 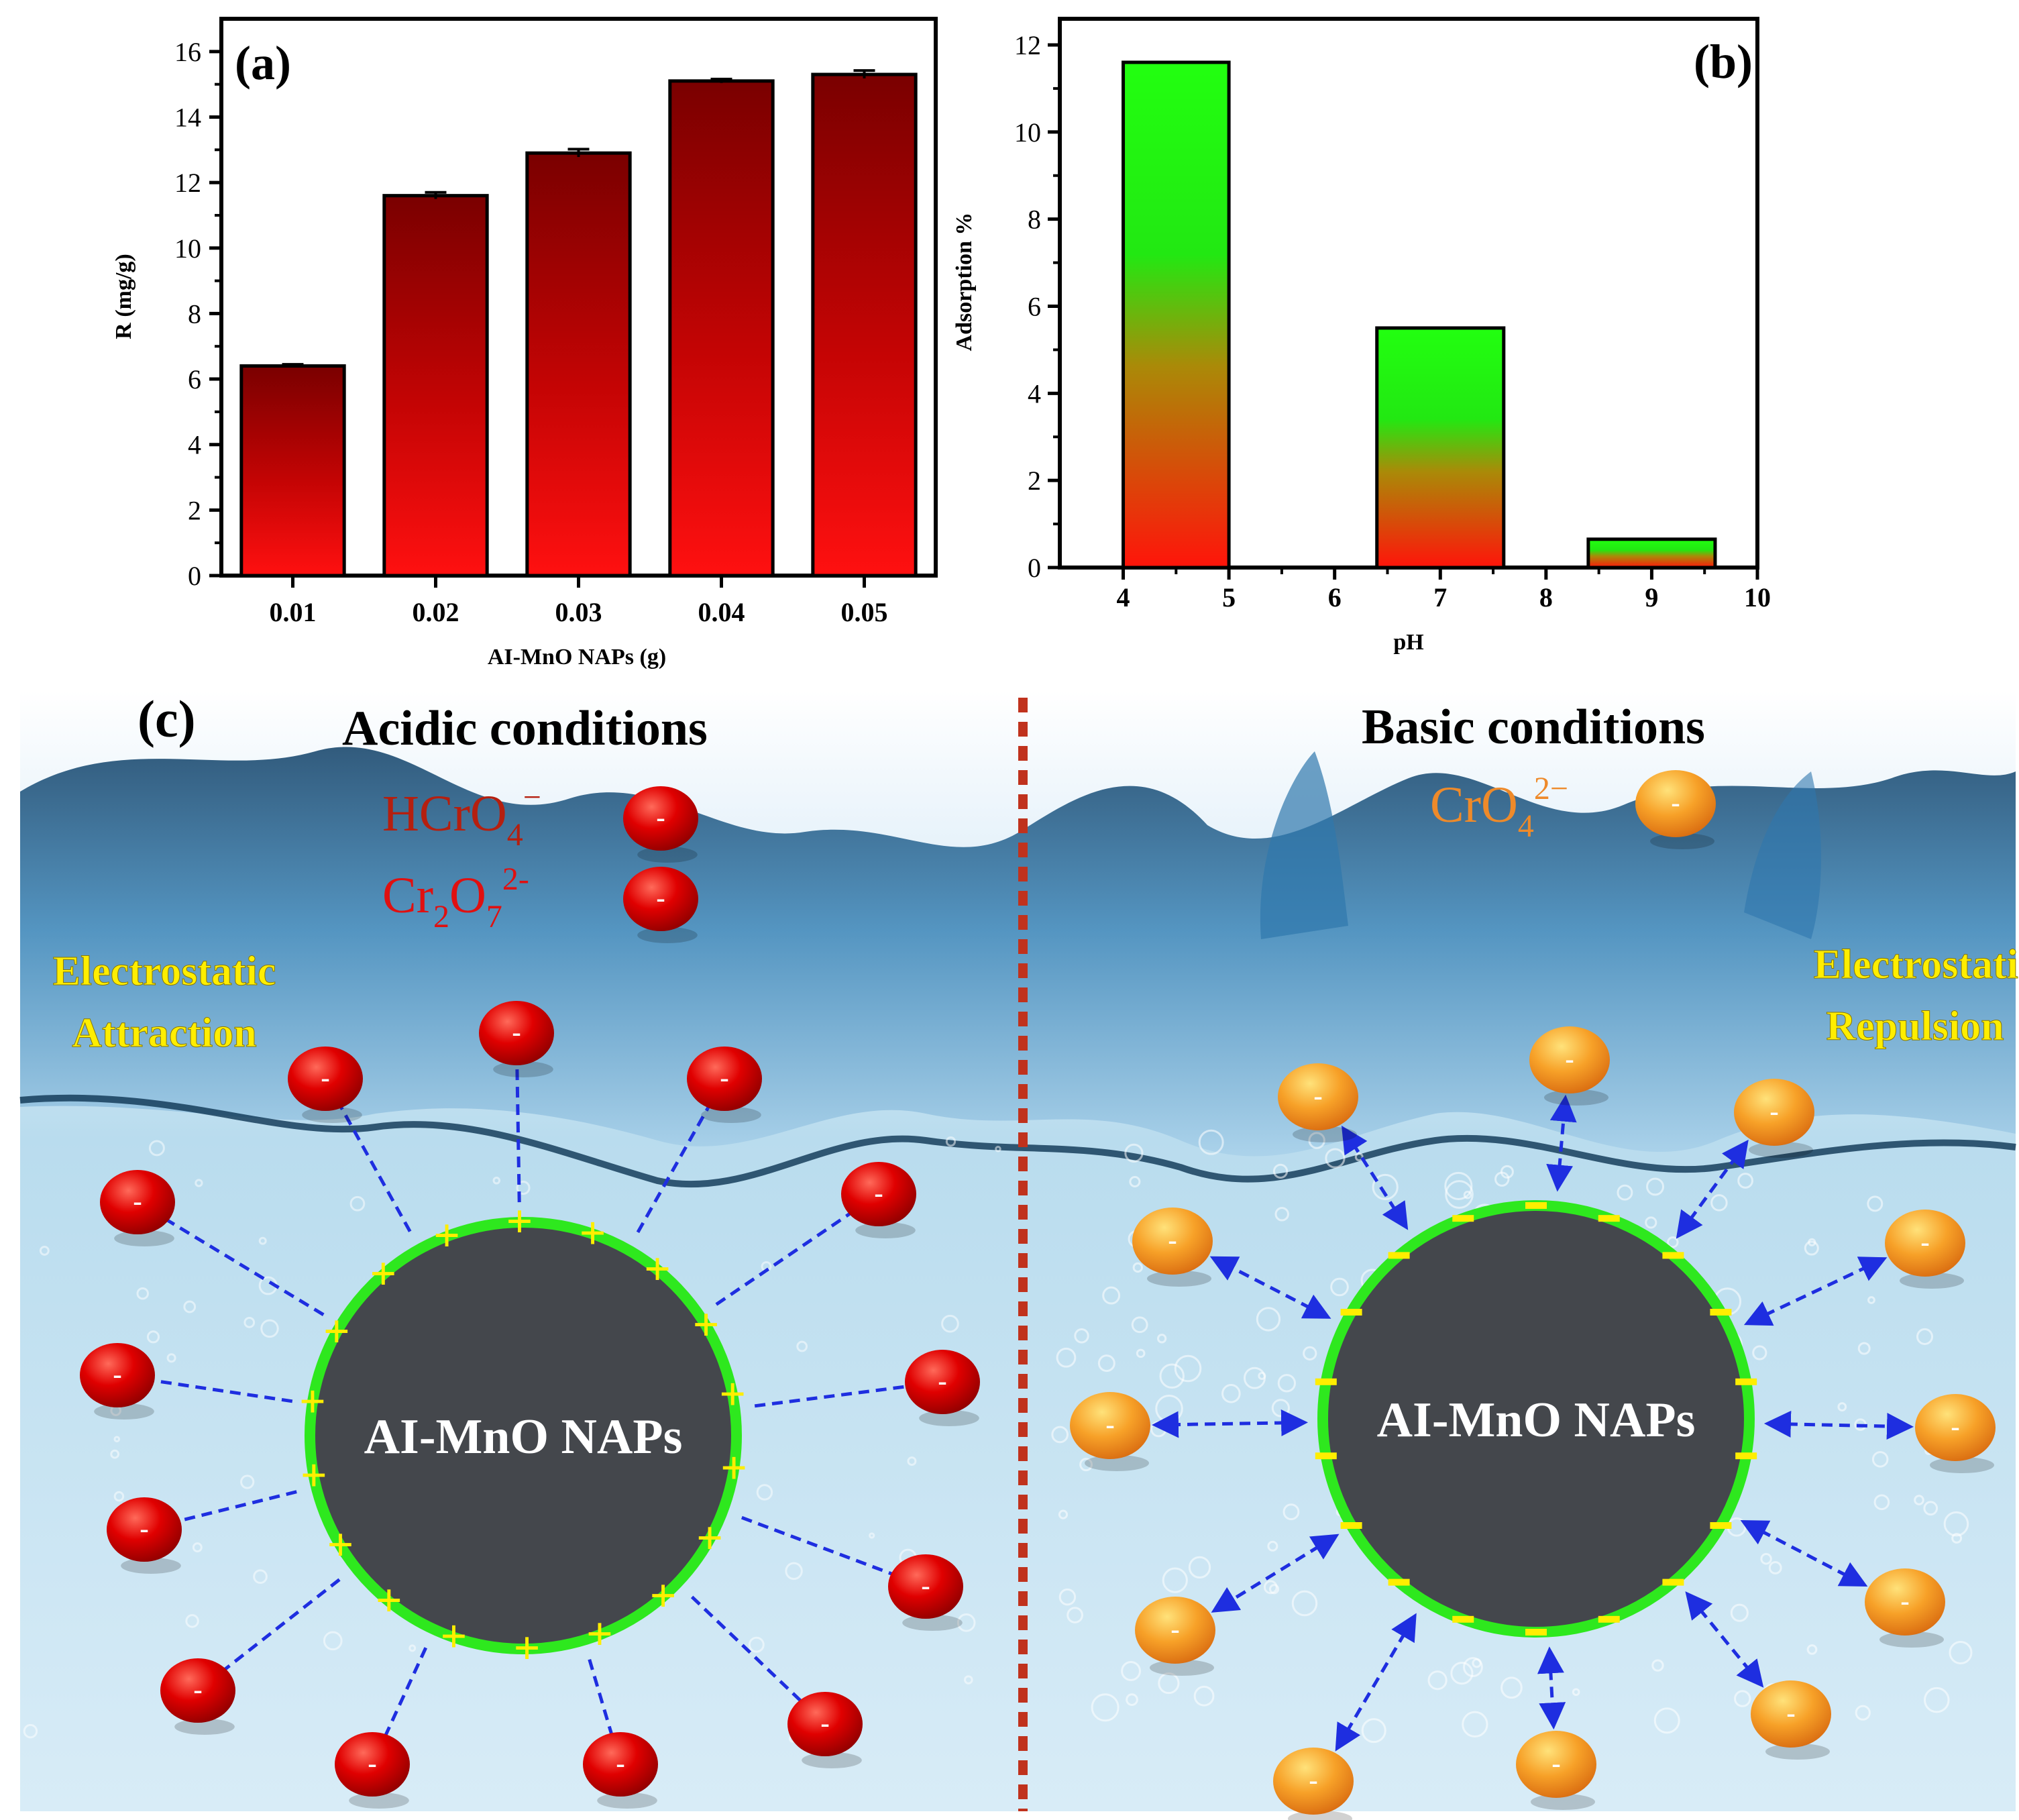 What do you see at coordinates (577, 657) in the screenshot?
I see `chart-a-x-axis-label: AI-MnO NAPs (g)` at bounding box center [577, 657].